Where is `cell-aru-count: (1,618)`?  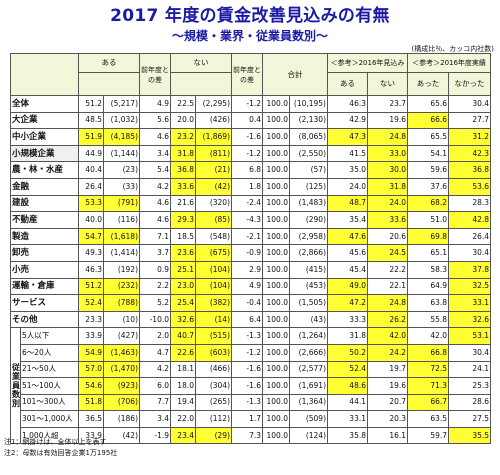 cell-aru-count: (1,618) is located at coordinates (121, 236).